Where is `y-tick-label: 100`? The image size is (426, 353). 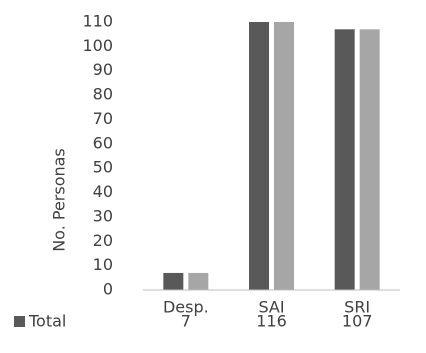
y-tick-label: 100 is located at coordinates (97, 45).